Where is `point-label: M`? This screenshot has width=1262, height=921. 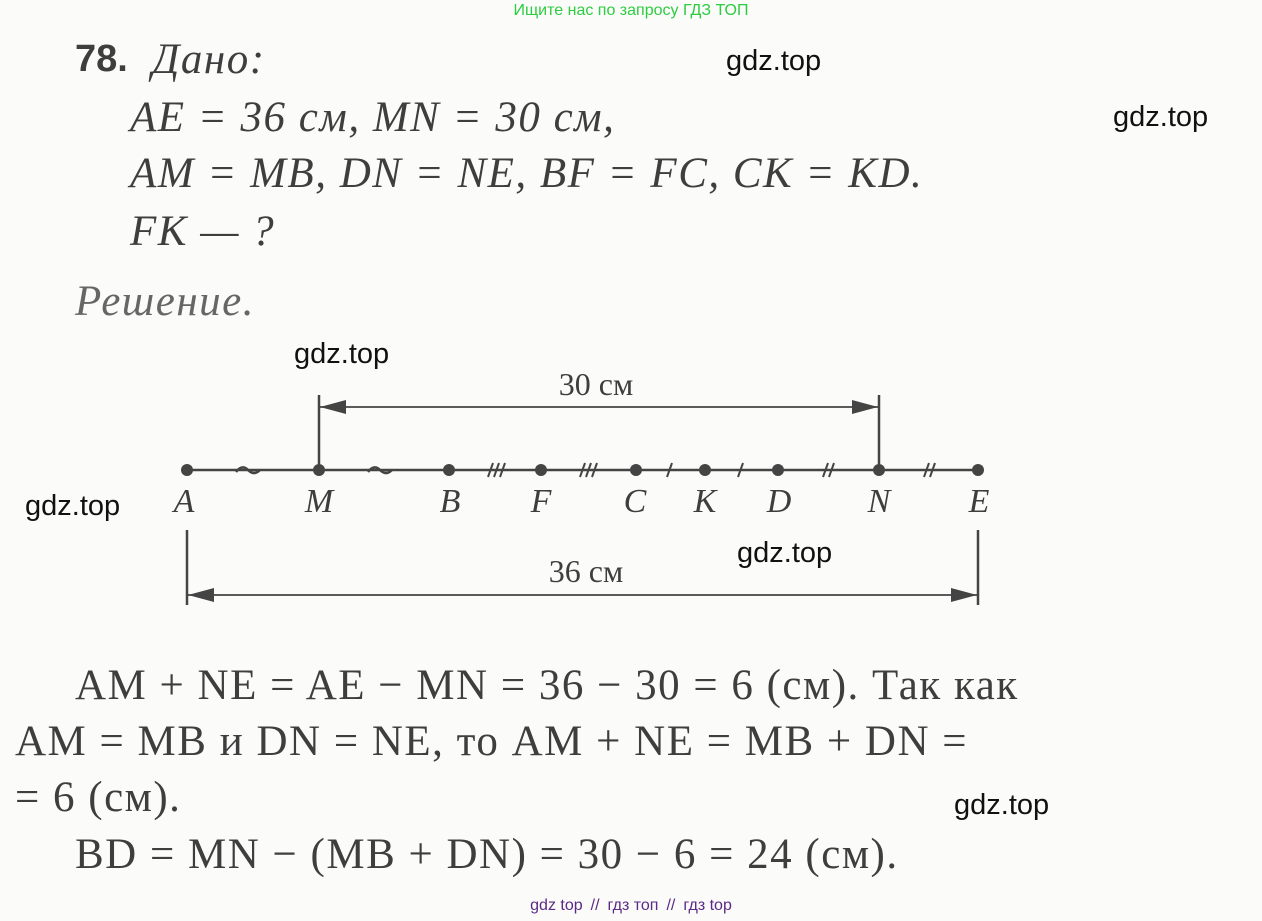
point-label: M is located at coordinates (319, 501).